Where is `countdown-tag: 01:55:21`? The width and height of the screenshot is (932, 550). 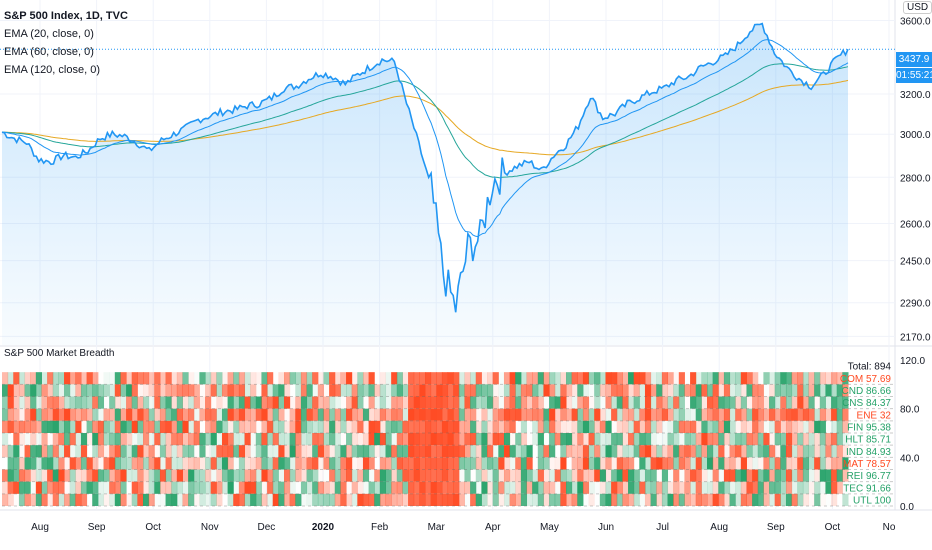 countdown-tag: 01:55:21 is located at coordinates (914, 75).